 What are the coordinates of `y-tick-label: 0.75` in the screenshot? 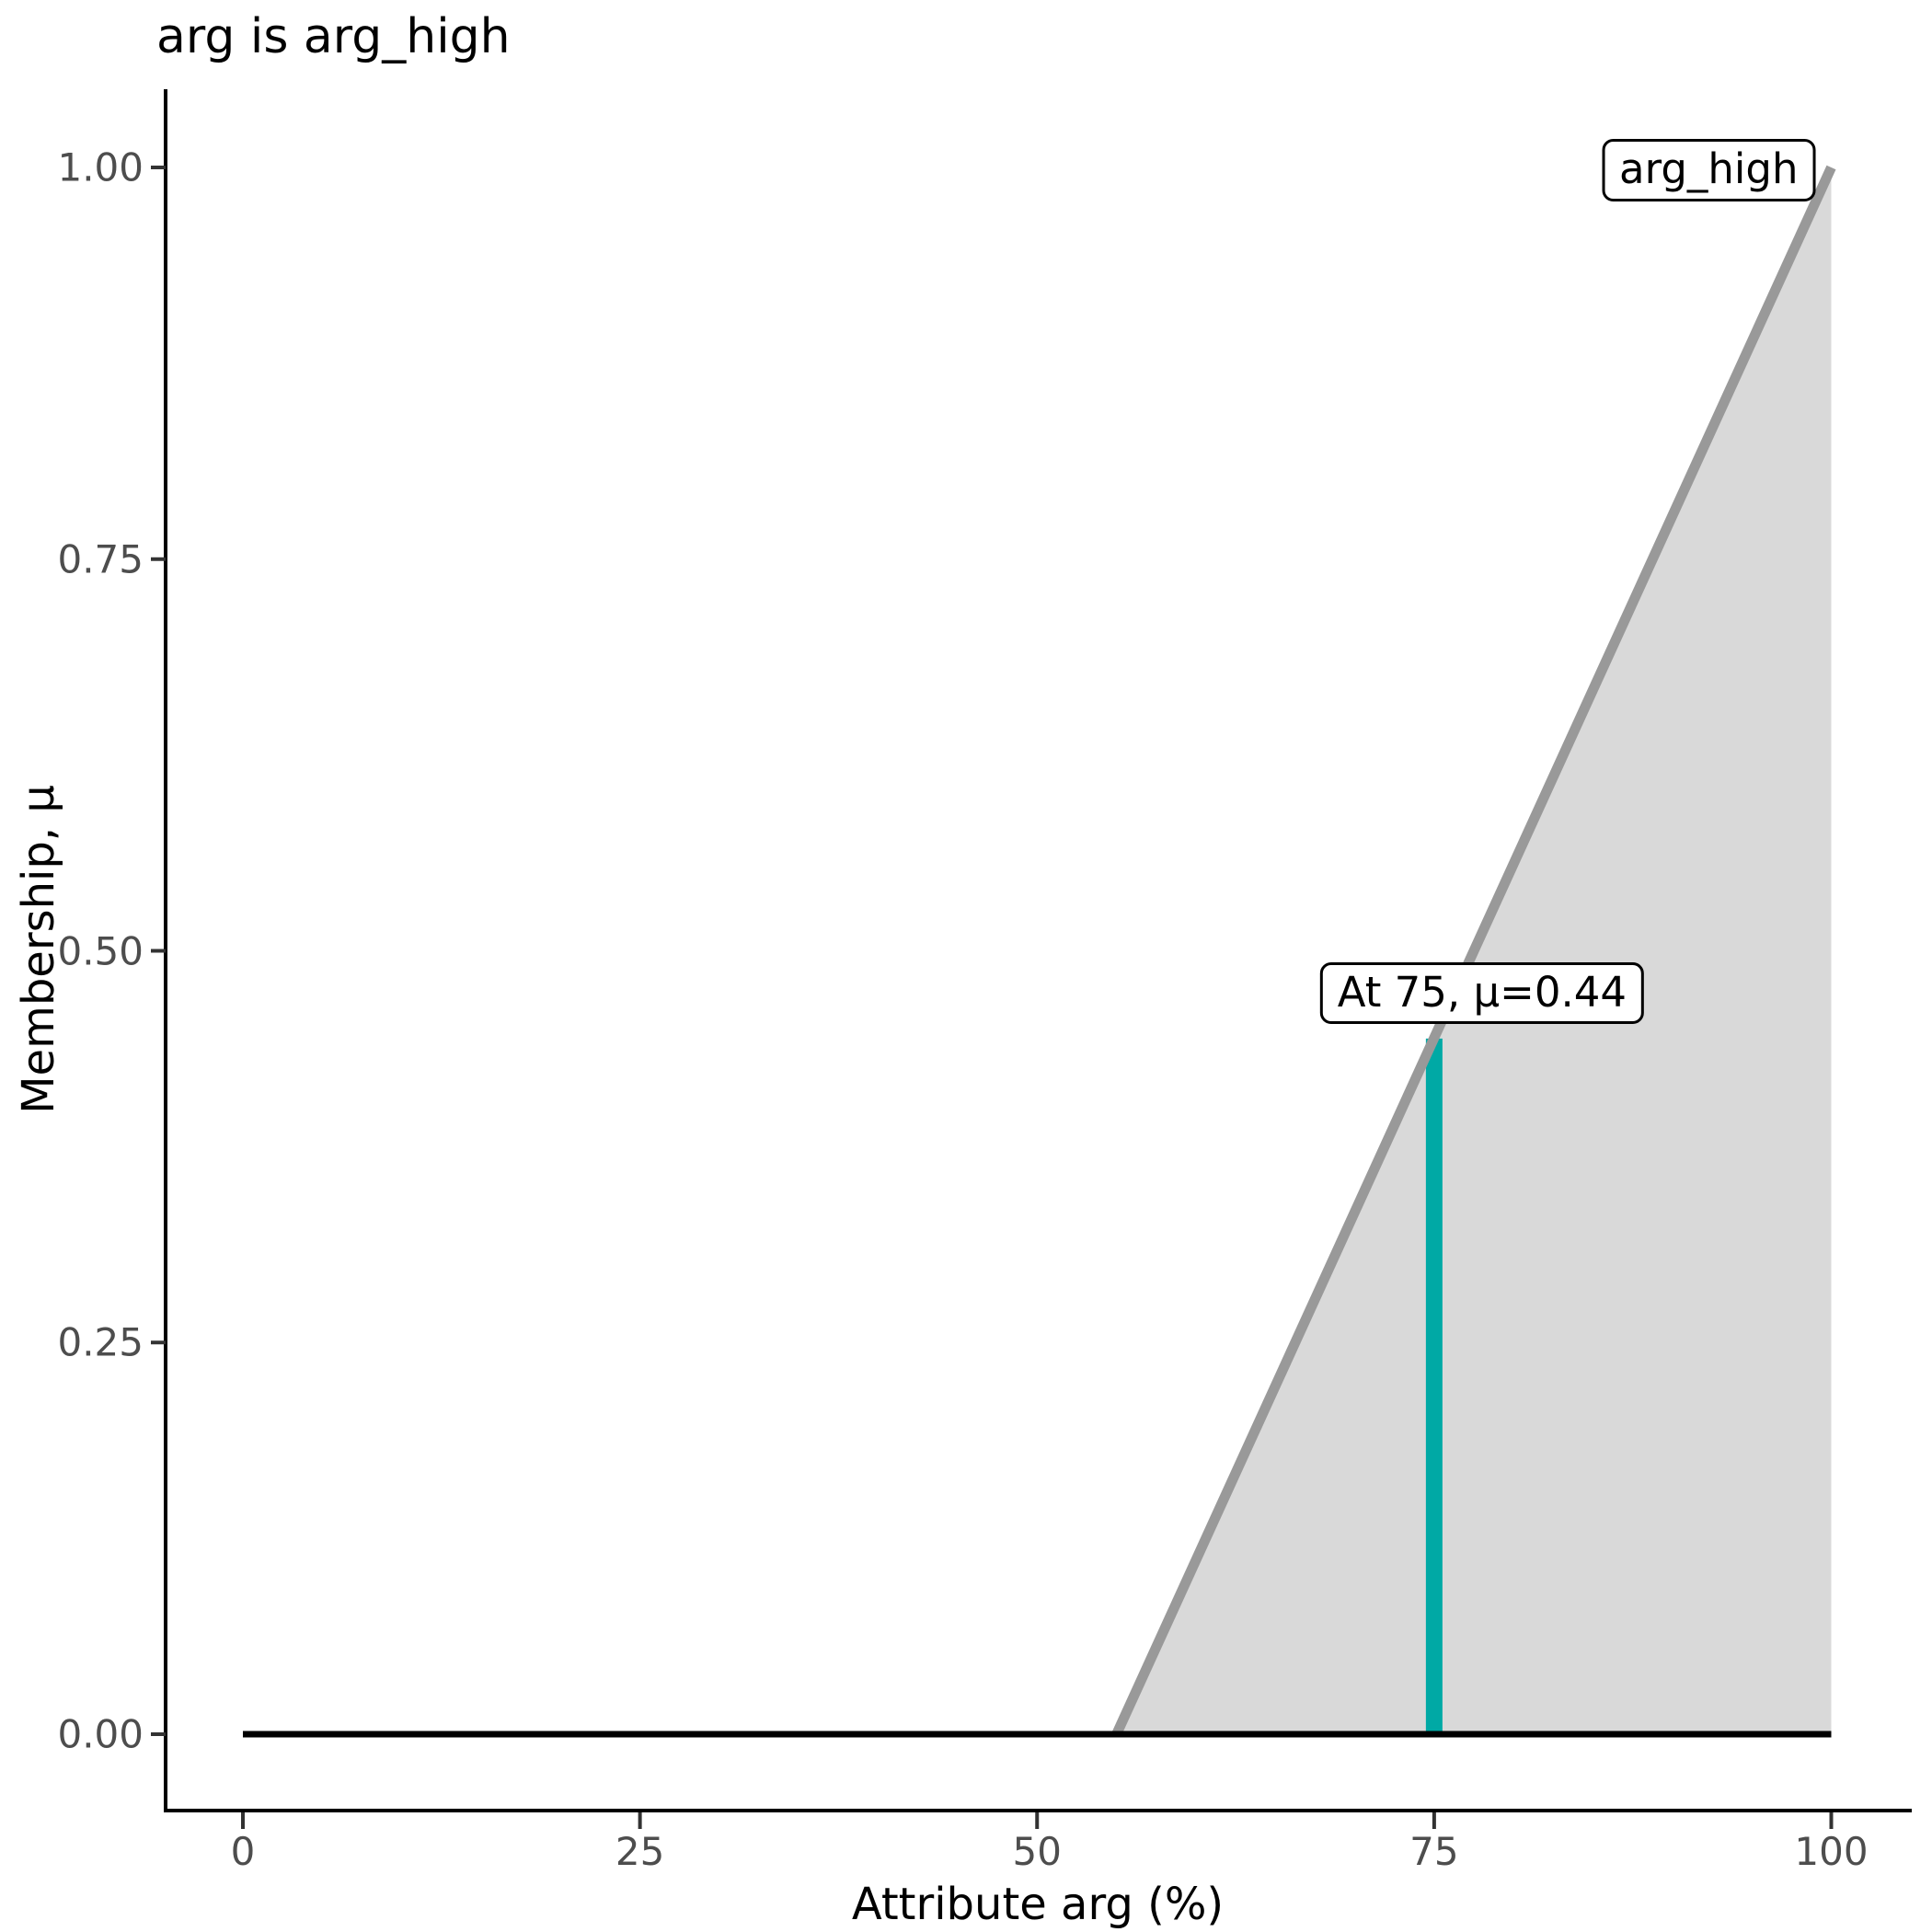 It's located at (100, 559).